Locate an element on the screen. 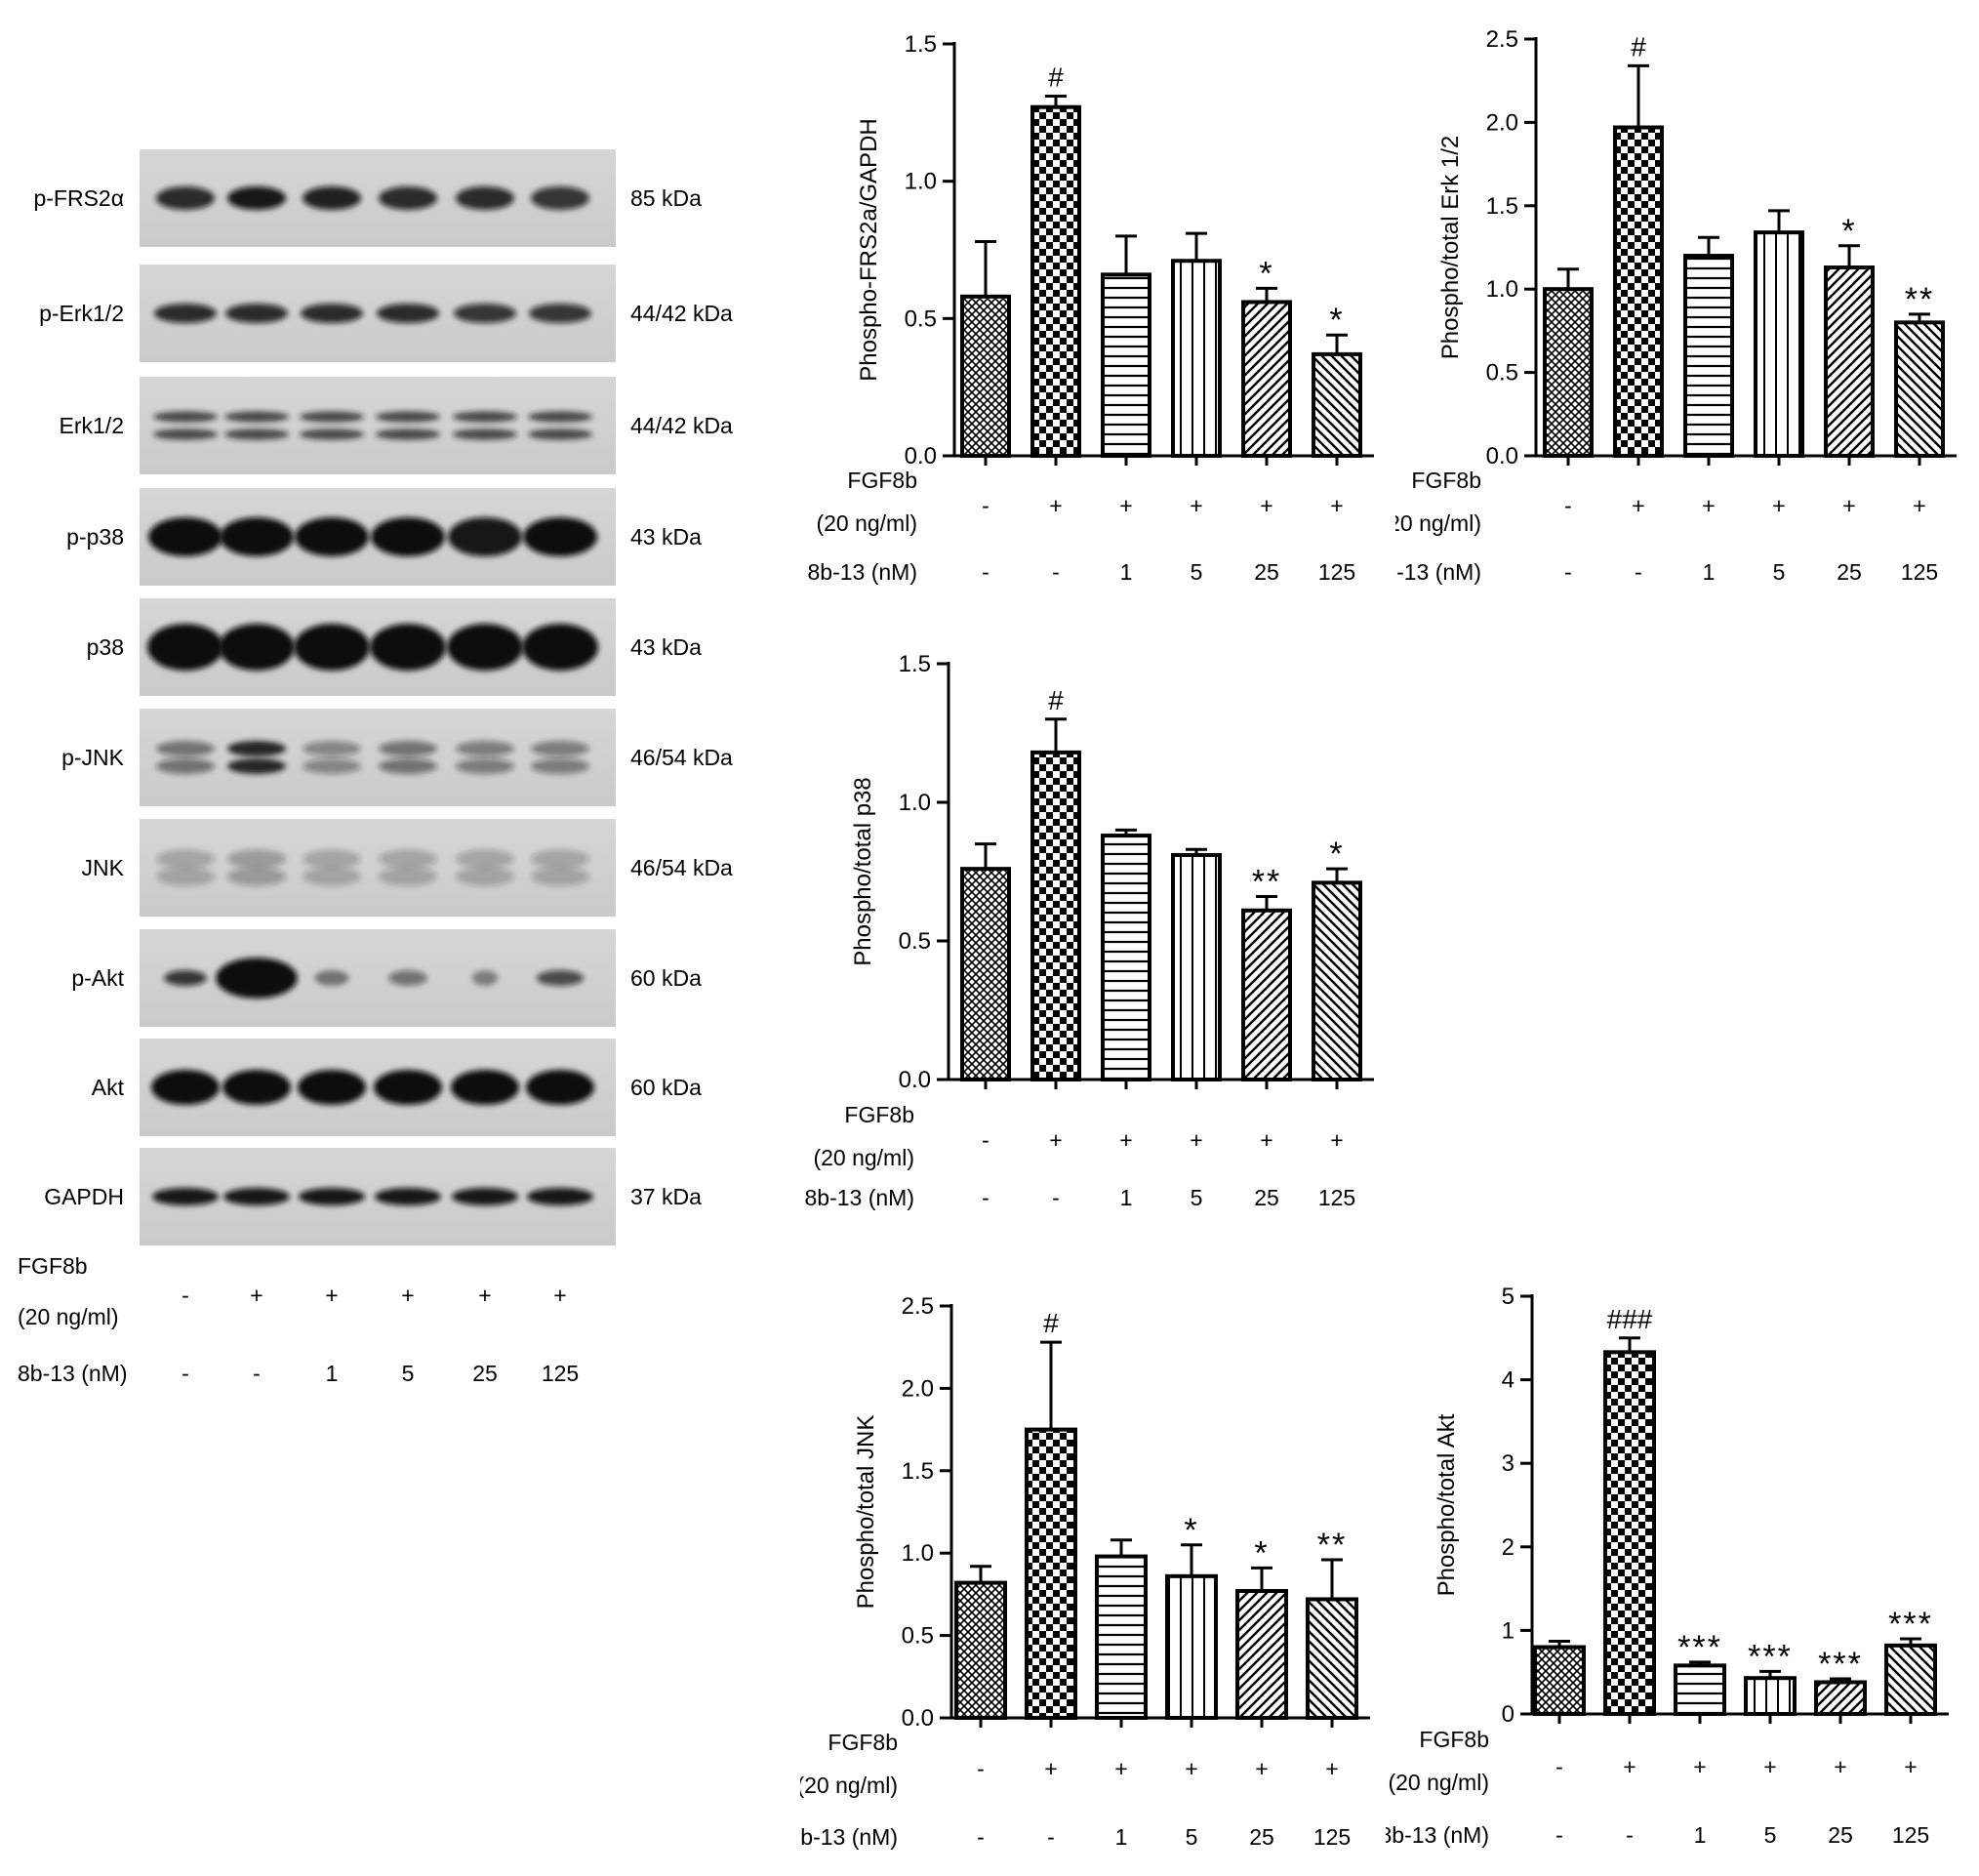 The width and height of the screenshot is (1979, 1876). y-tick-label: 2.0 is located at coordinates (1502, 122).